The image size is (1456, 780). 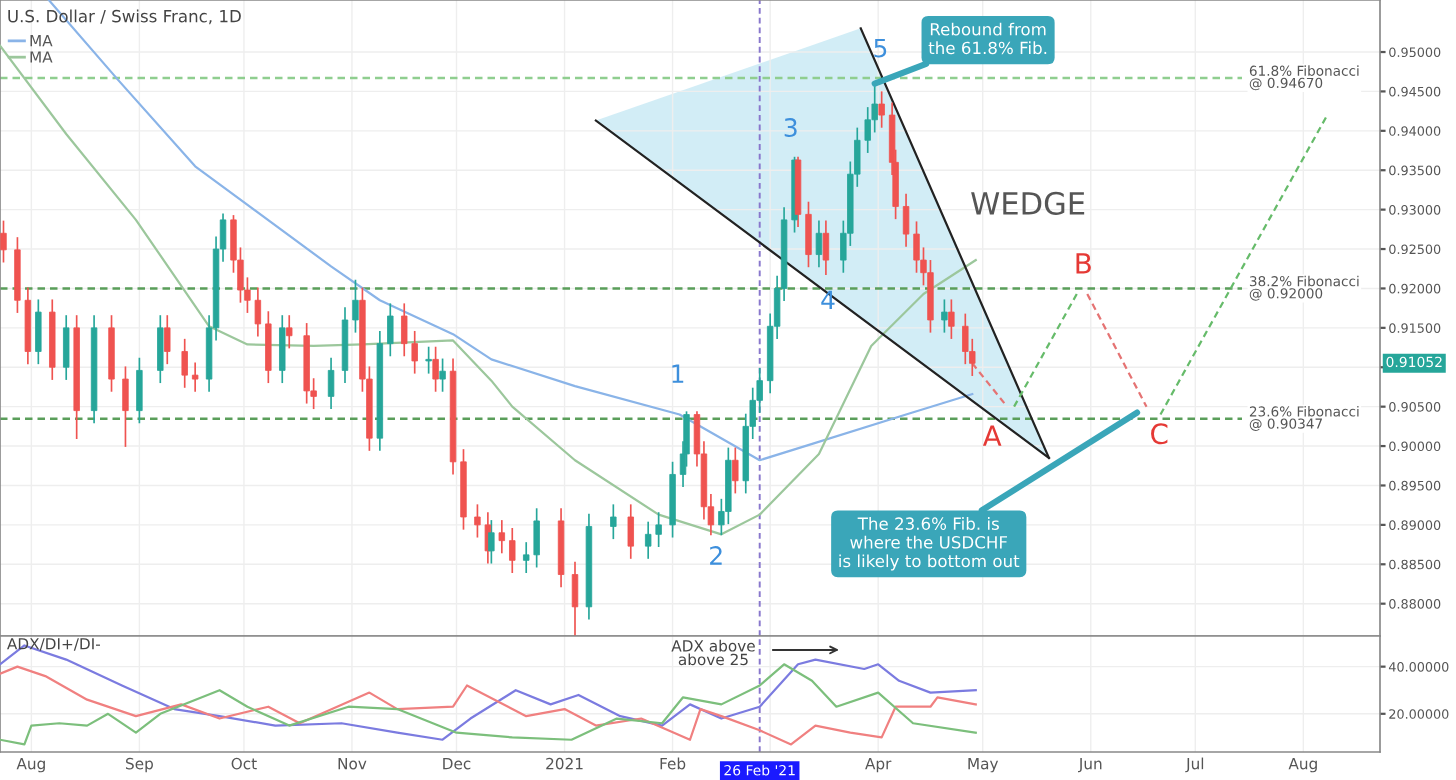 What do you see at coordinates (1083, 263) in the screenshot?
I see `annotation: B` at bounding box center [1083, 263].